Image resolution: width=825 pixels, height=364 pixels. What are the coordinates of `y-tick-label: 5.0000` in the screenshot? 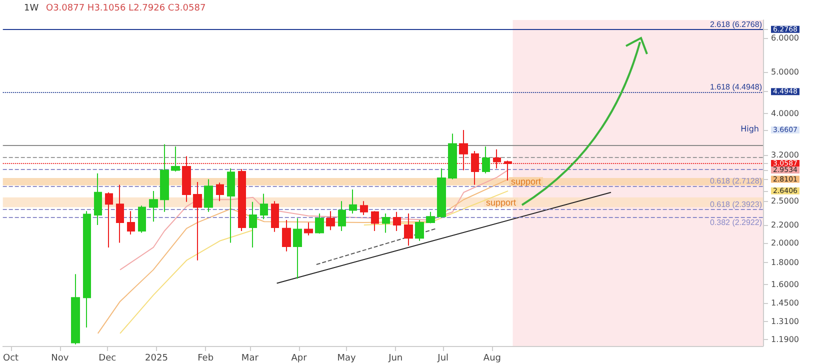 It's located at (785, 71).